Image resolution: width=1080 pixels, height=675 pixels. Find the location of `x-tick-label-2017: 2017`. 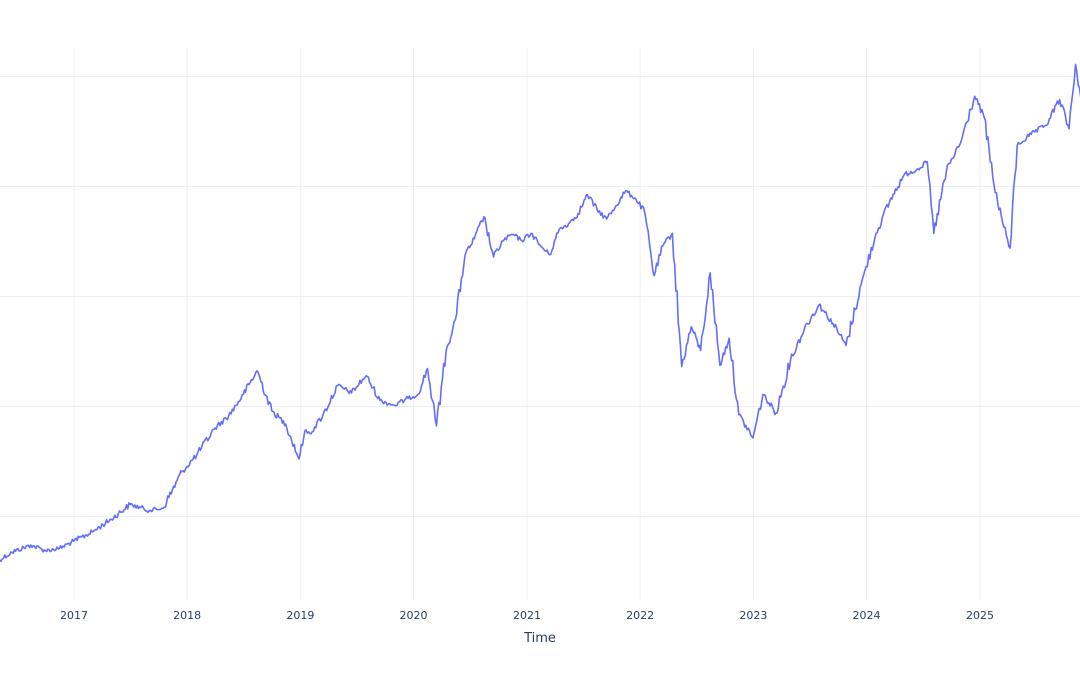

x-tick-label-2017: 2017 is located at coordinates (74, 615).